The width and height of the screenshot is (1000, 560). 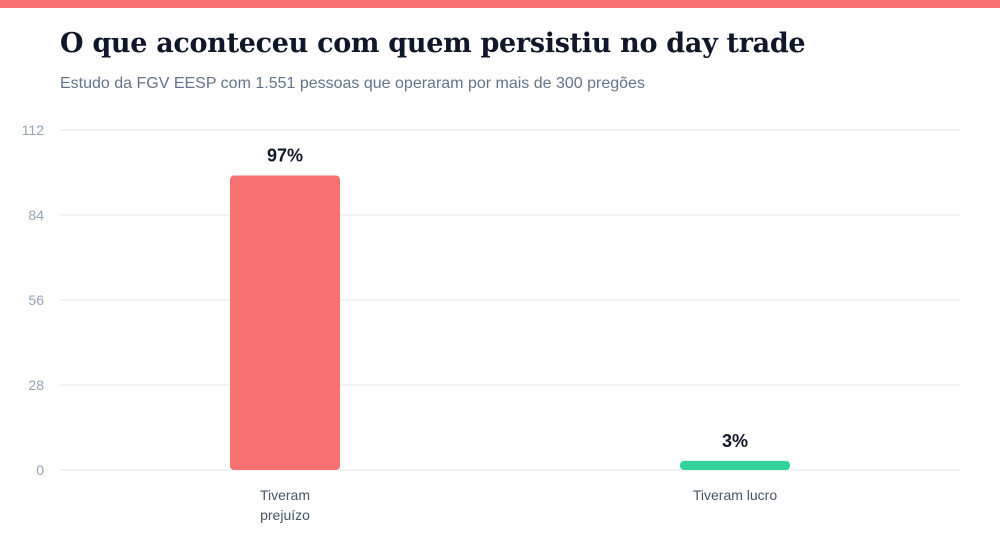 I want to click on x-tick-label: Tiveram lucro, so click(x=735, y=495).